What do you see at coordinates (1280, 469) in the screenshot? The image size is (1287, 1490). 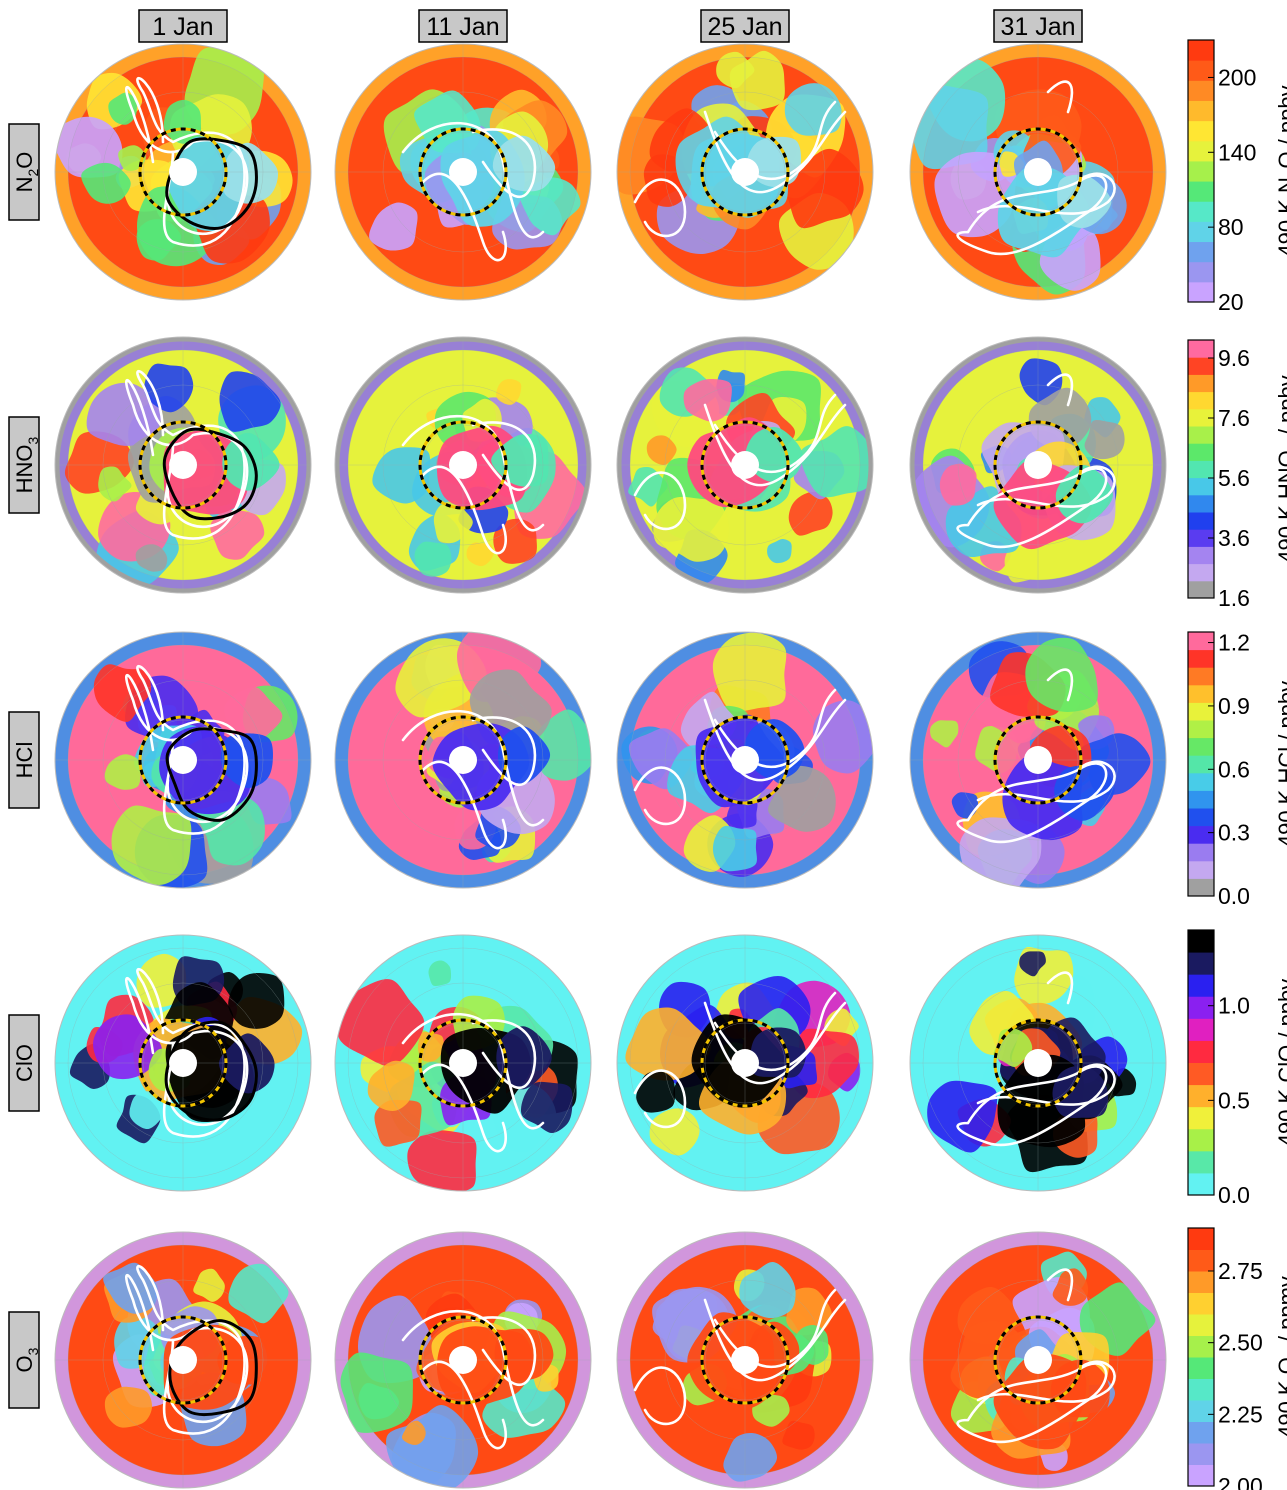 I see `colorbar-label: 490 K HNO₃ / ppbv` at bounding box center [1280, 469].